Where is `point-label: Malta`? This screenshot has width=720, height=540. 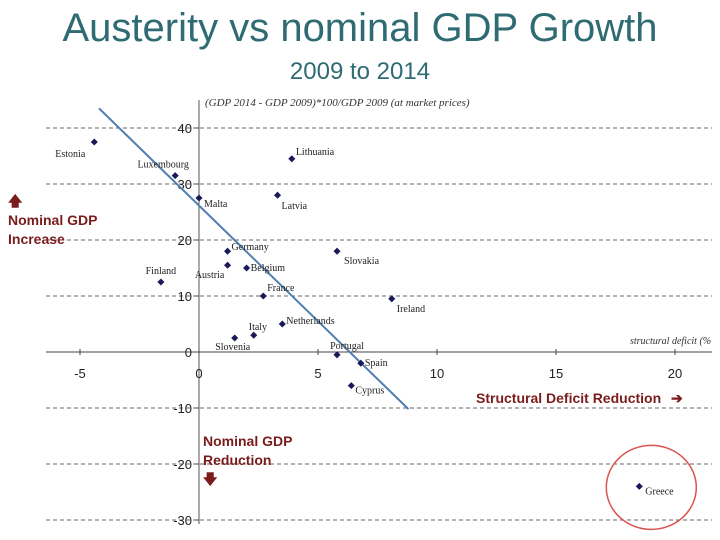
point-label: Malta is located at coordinates (216, 204).